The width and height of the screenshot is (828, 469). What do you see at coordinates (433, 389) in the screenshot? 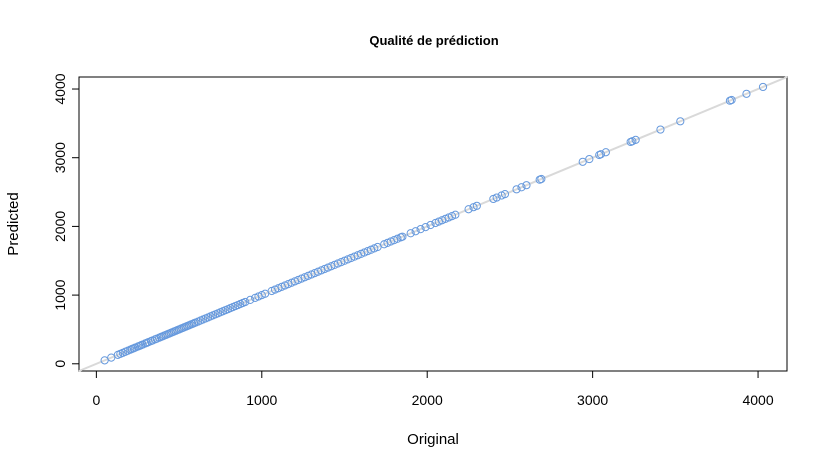
I see `x-axis: 0 1000 2000 3000 4000` at bounding box center [433, 389].